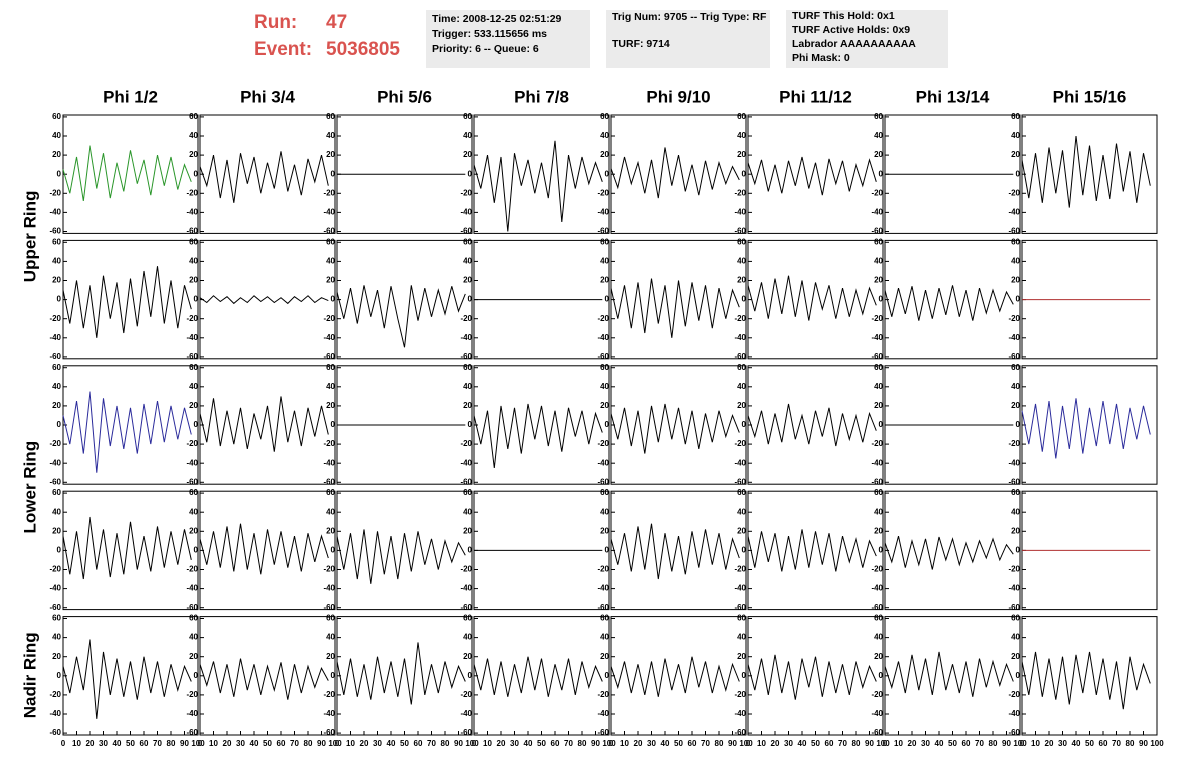 Image resolution: width=1196 pixels, height=772 pixels. I want to click on x-tick-label: 30, so click(651, 743).